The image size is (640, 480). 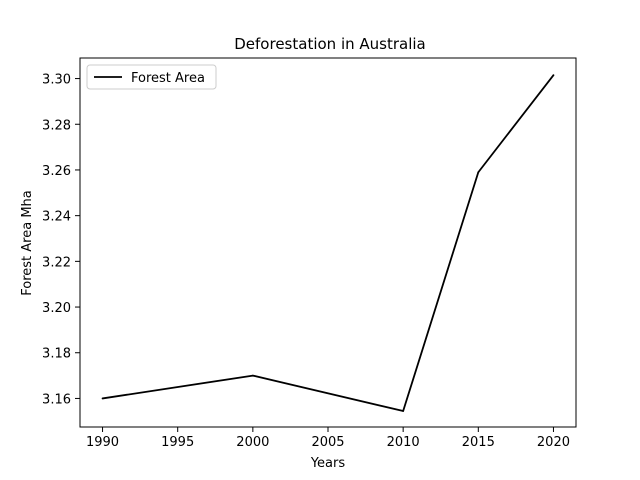 I want to click on y-tick-label: 3.18, so click(x=56, y=354).